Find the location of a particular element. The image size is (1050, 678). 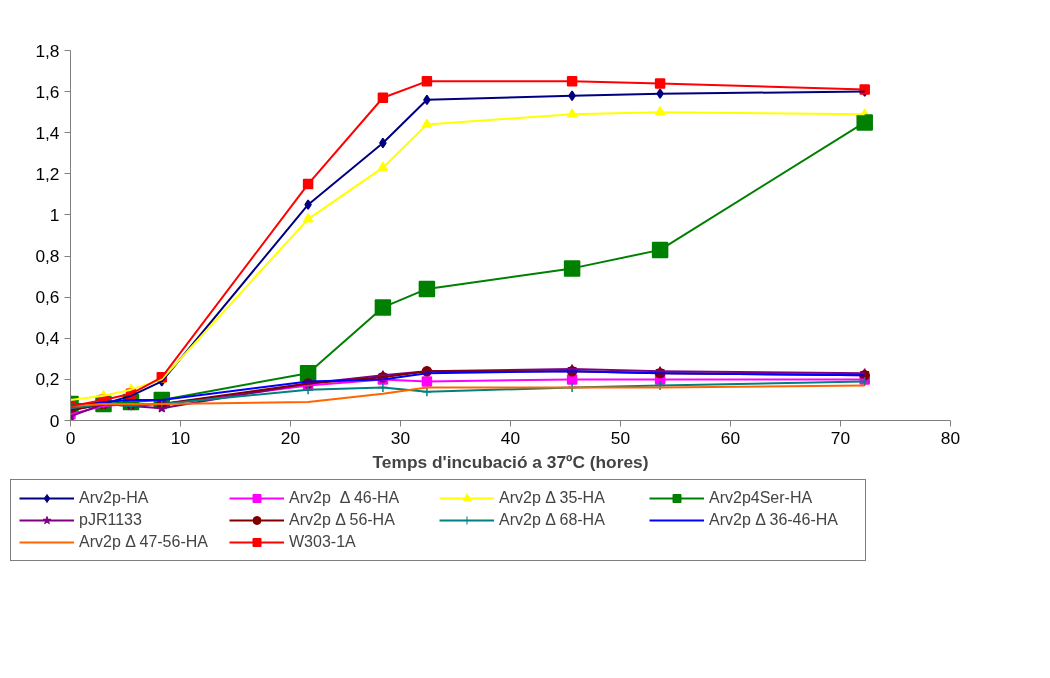

x-tick-label: 50 is located at coordinates (620, 437).